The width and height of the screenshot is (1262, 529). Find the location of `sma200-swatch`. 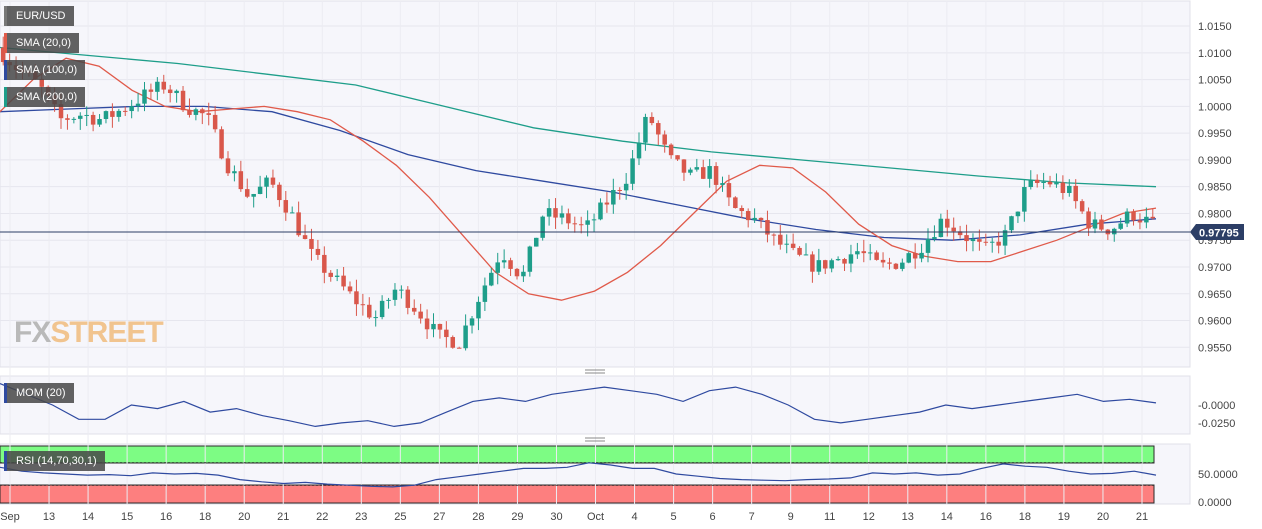

sma200-swatch is located at coordinates (5, 97).